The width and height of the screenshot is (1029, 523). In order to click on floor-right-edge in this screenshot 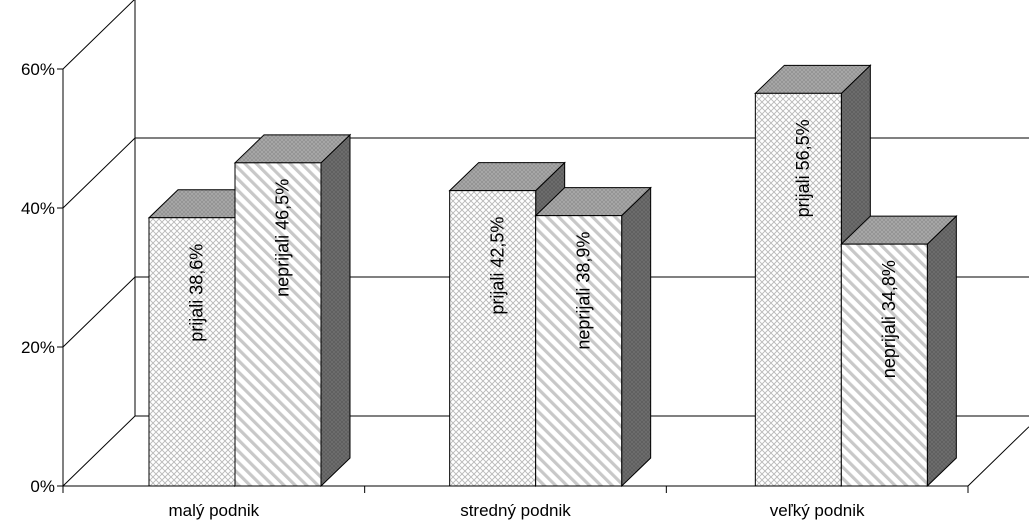, I will do `click(998, 456)`.